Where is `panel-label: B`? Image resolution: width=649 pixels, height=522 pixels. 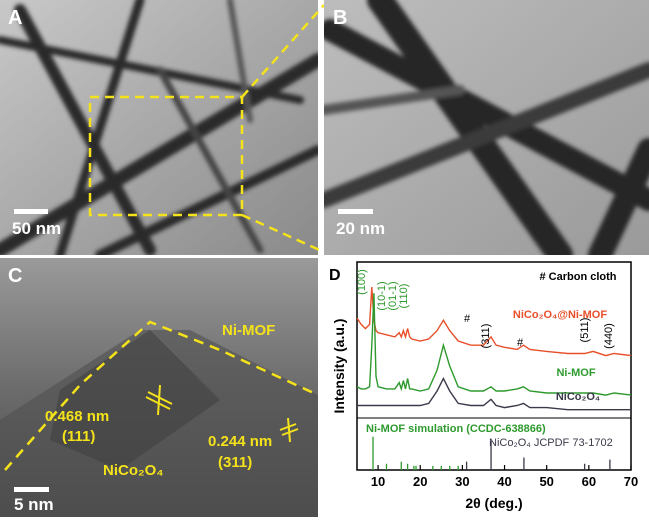
panel-label: B is located at coordinates (340, 18).